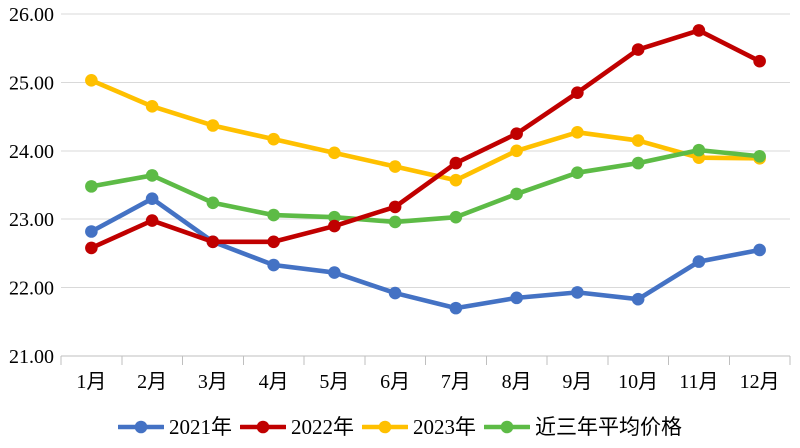  I want to click on x-axis-category-label: 3月, so click(213, 382).